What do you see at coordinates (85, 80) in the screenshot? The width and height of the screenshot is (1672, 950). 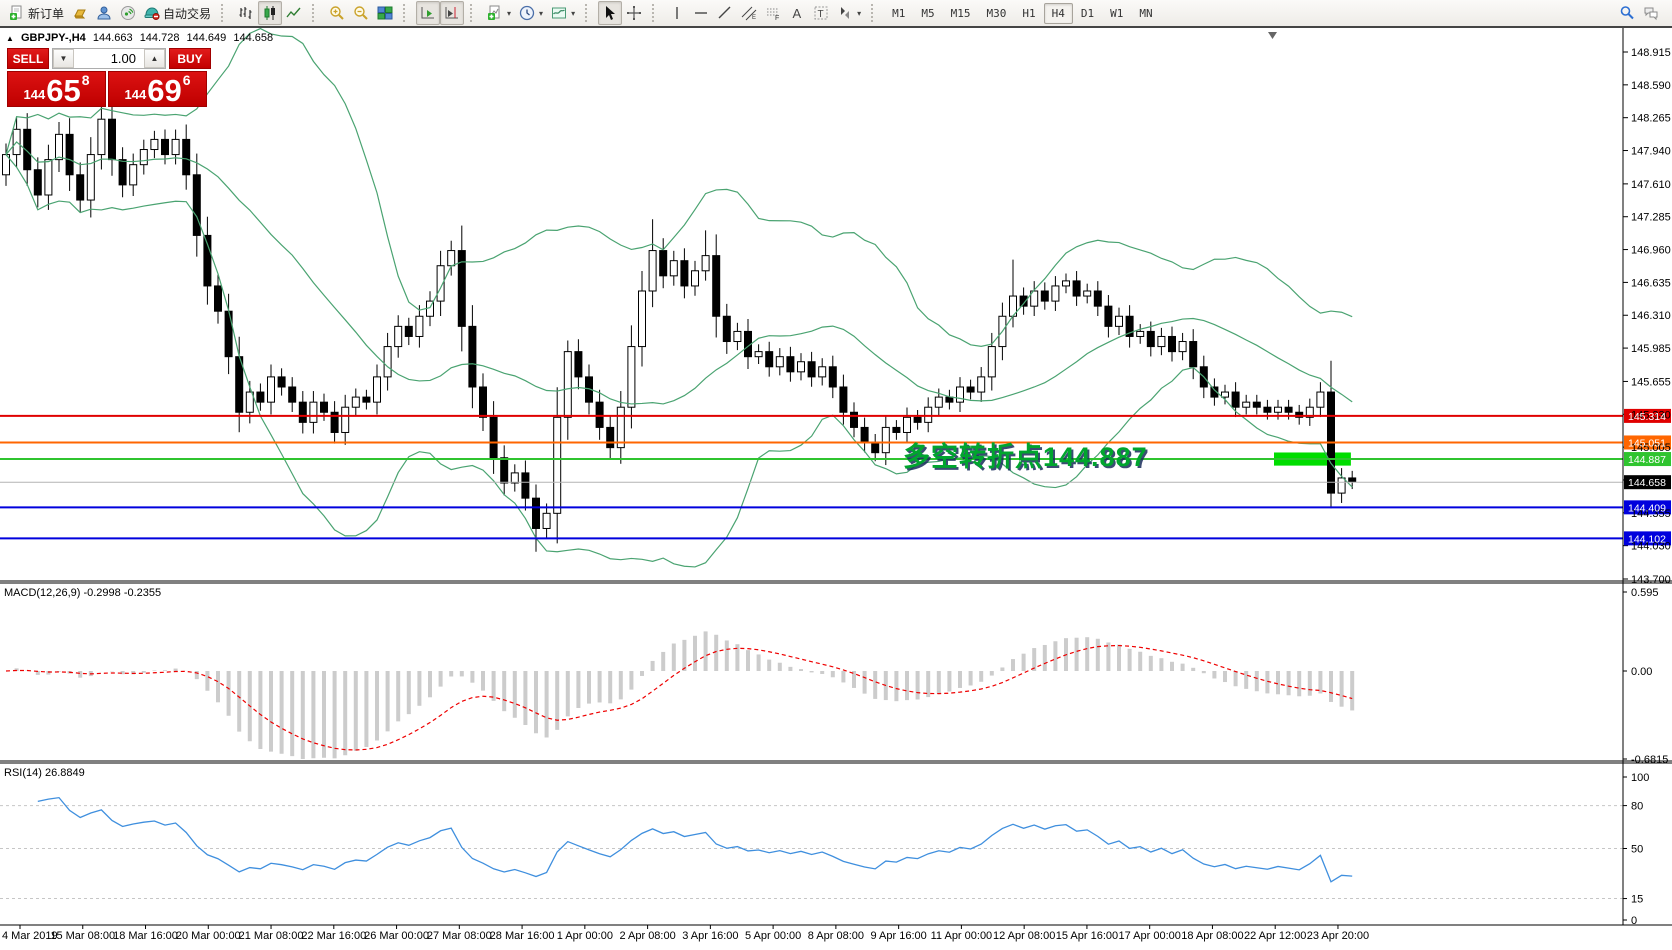 I see `sell-price-pip: 8` at bounding box center [85, 80].